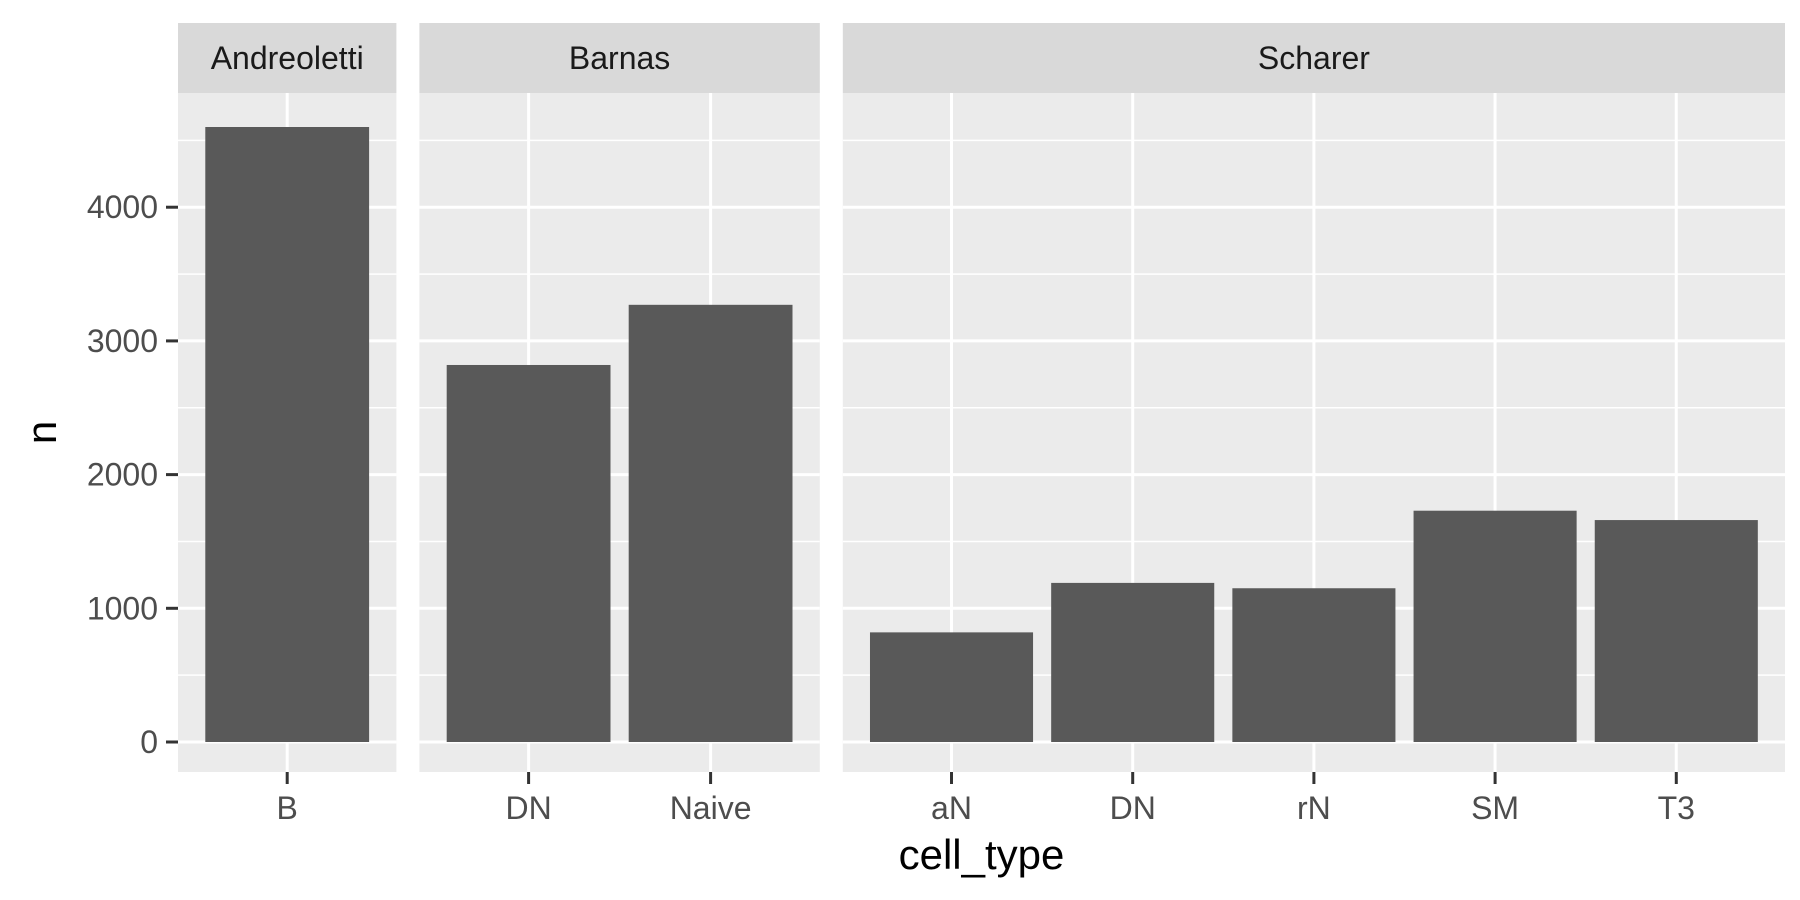 This screenshot has width=1800, height=900. What do you see at coordinates (149, 742) in the screenshot?
I see `y-tick-label: 0` at bounding box center [149, 742].